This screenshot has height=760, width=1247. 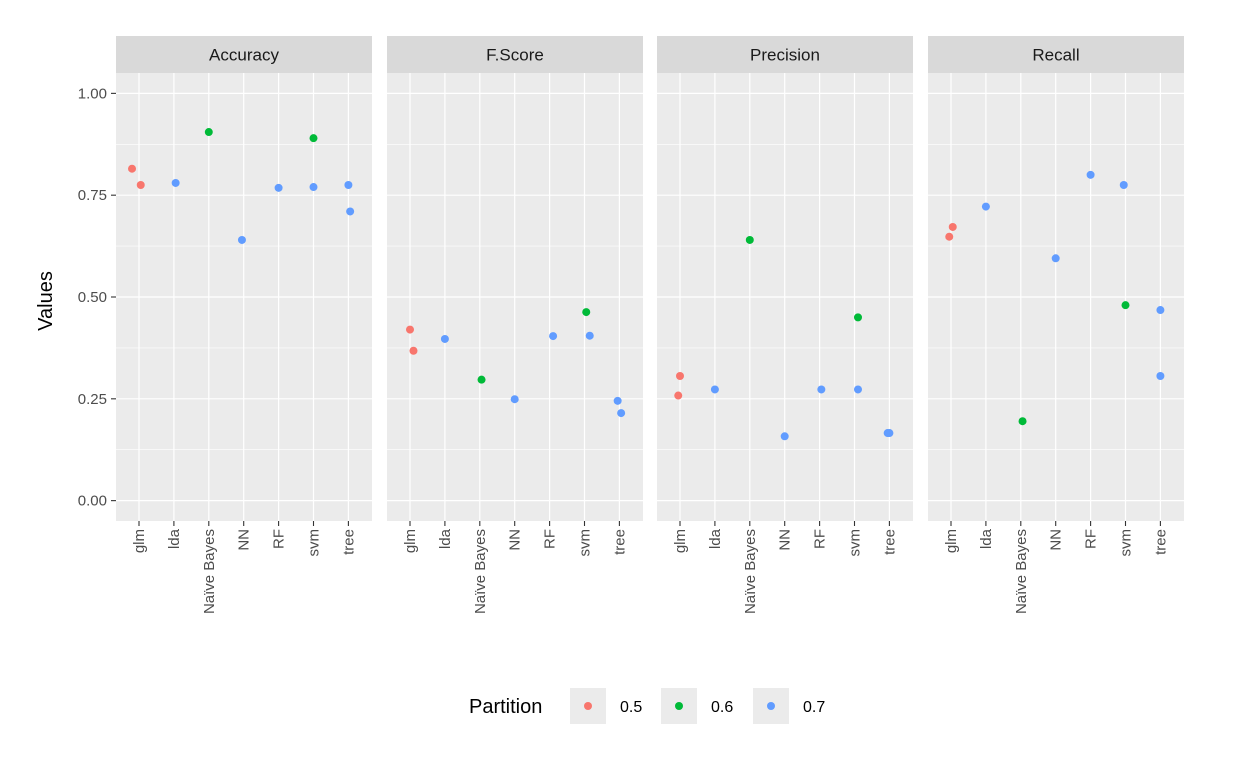 What do you see at coordinates (814, 707) in the screenshot?
I see `legend-label: 0.7` at bounding box center [814, 707].